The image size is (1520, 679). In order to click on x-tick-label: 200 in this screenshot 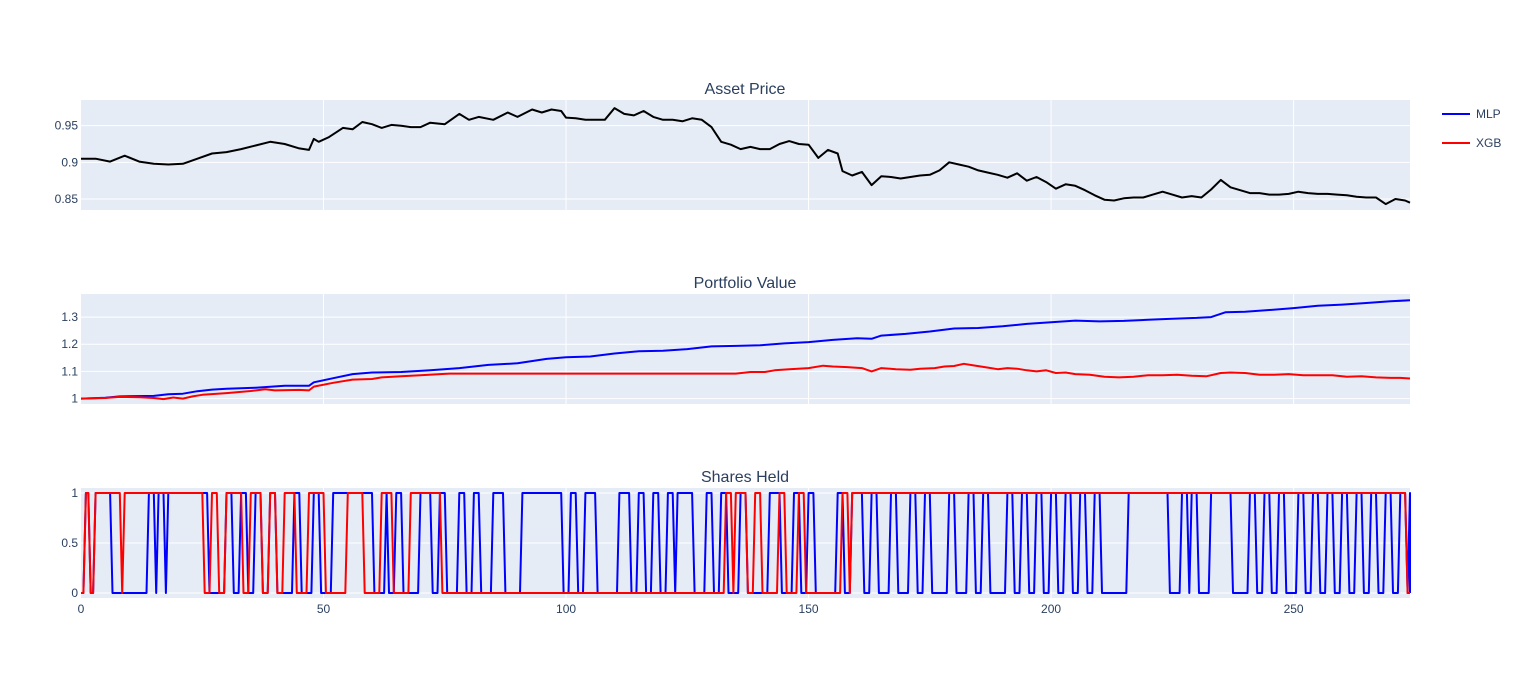, I will do `click(1051, 609)`.